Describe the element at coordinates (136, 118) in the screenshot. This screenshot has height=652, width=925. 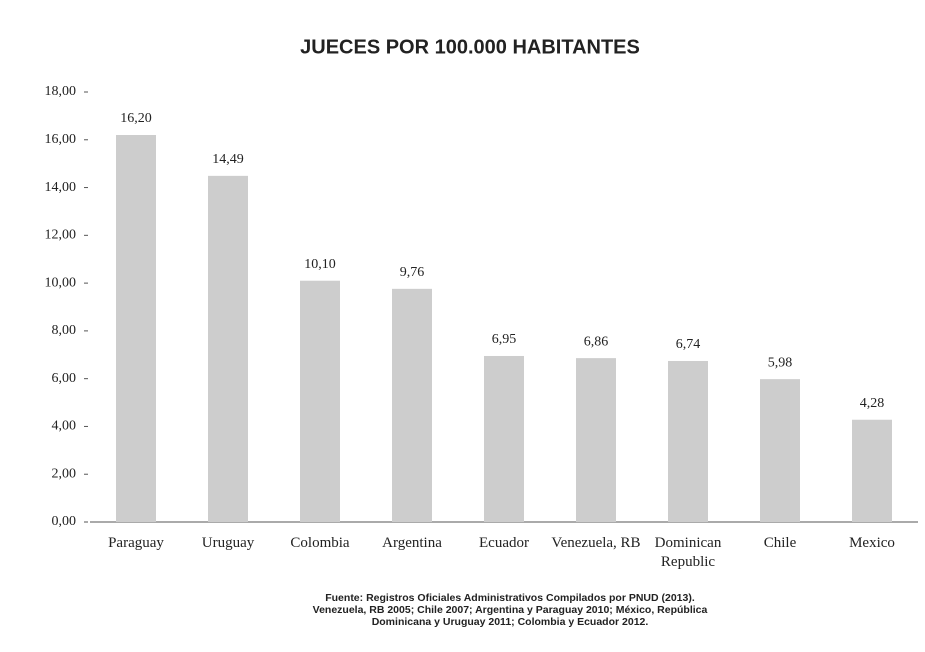
I see `value-label: 16,20` at that location.